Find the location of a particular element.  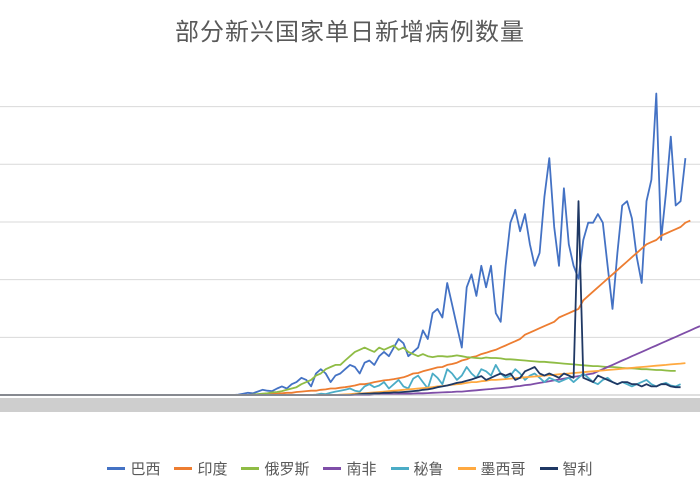

legend-label: 秘鲁 is located at coordinates (428, 469).